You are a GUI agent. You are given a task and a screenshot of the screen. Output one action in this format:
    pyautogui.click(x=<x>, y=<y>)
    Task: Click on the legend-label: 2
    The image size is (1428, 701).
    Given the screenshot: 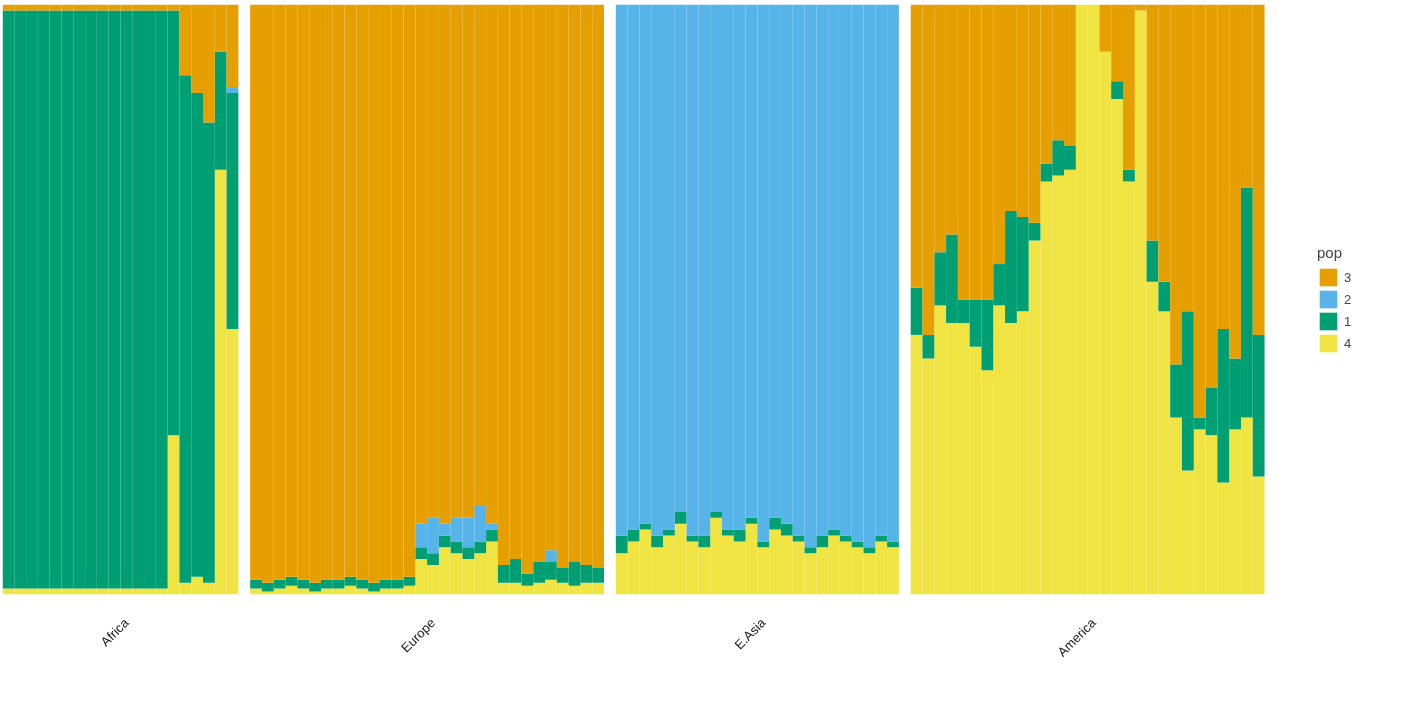 What is the action you would take?
    pyautogui.click(x=1348, y=299)
    